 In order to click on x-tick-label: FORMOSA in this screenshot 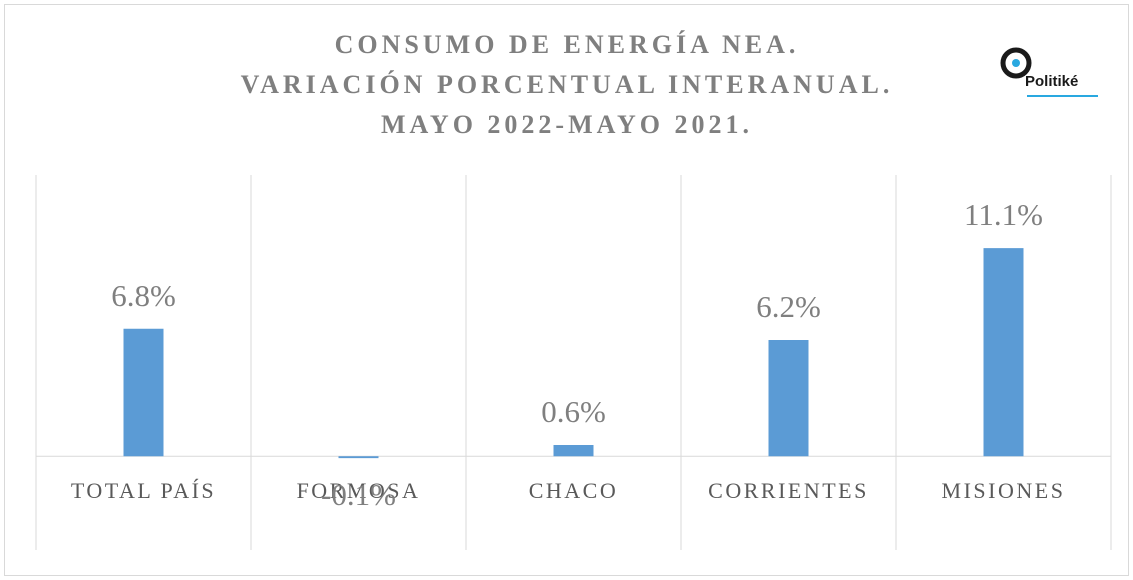, I will do `click(359, 490)`.